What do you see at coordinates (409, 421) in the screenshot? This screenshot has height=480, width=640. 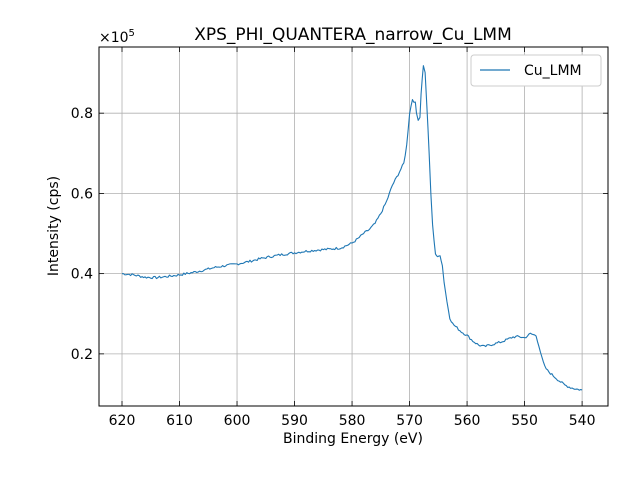 I see `x-tick-label: 570` at bounding box center [409, 421].